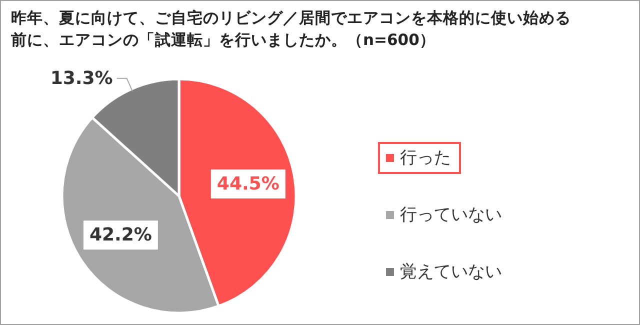 The image size is (640, 325). I want to click on data-label: 42.2%, so click(120, 235).